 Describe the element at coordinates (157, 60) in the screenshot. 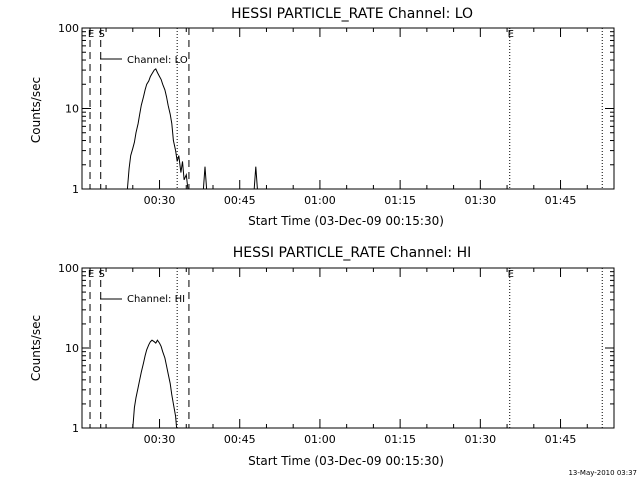

I see `legend-label: Channel: LO` at that location.